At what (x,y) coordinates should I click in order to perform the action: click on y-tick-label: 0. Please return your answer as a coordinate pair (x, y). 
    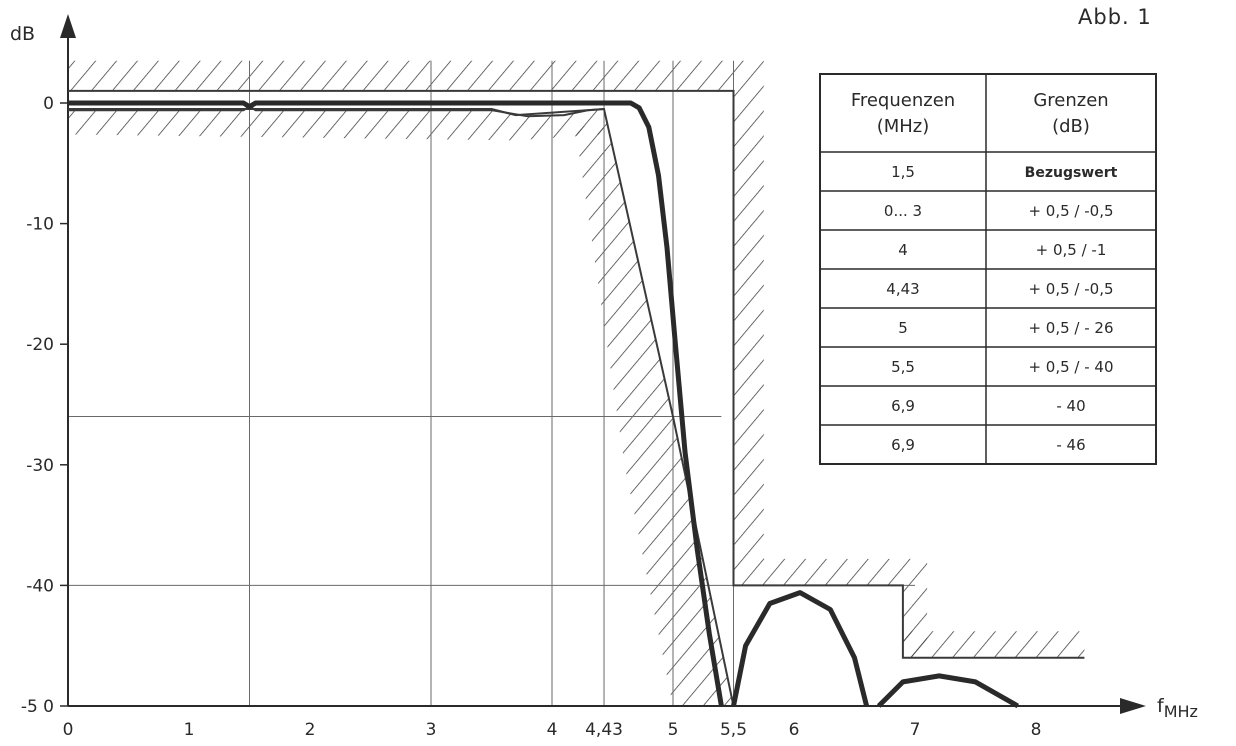
    Looking at the image, I should click on (48, 104).